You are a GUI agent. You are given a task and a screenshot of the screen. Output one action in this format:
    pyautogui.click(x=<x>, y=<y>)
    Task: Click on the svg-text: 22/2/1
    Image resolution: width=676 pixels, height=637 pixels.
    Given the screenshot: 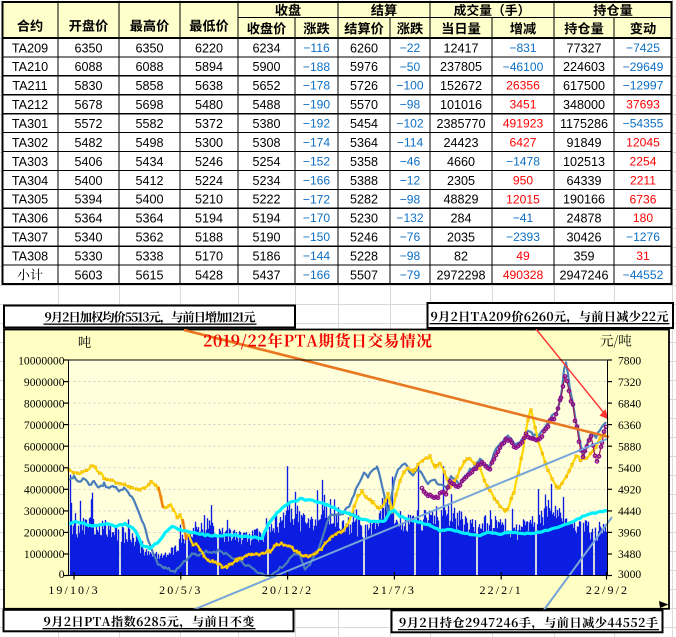 What is the action you would take?
    pyautogui.click(x=501, y=590)
    